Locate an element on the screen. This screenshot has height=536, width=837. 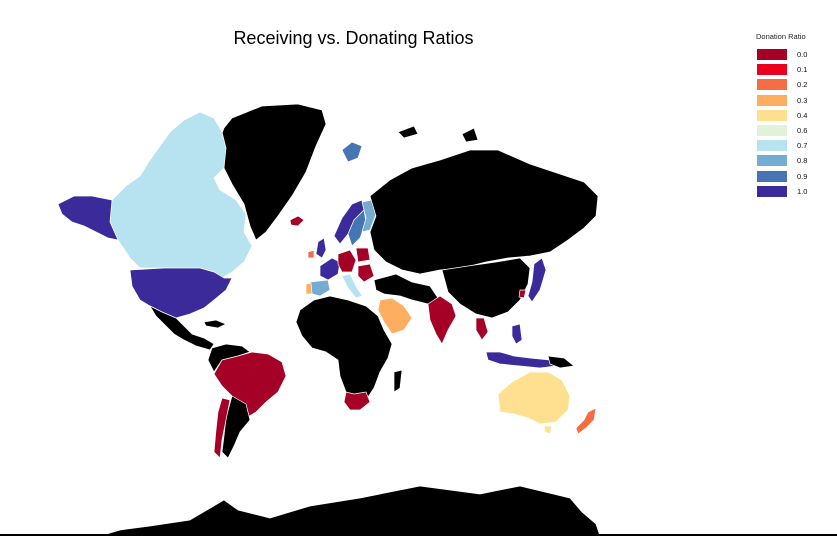
region-chile is located at coordinates (222, 428).